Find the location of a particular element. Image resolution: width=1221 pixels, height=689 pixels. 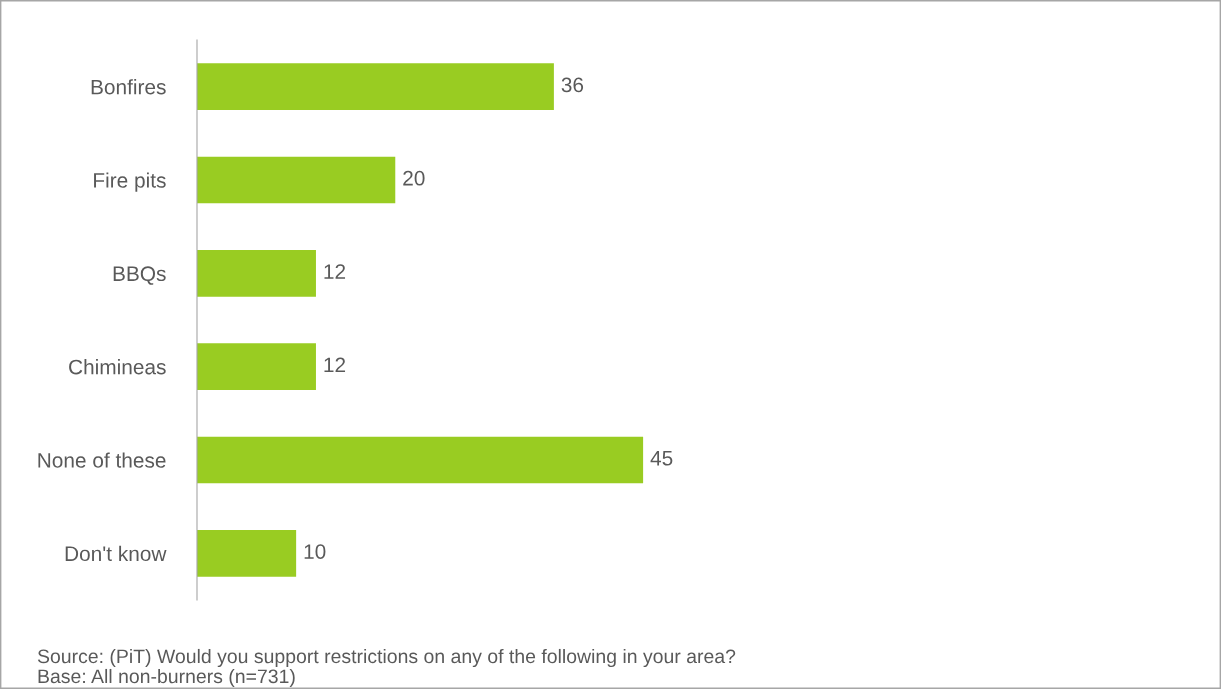

data-label: 45 is located at coordinates (661, 458).